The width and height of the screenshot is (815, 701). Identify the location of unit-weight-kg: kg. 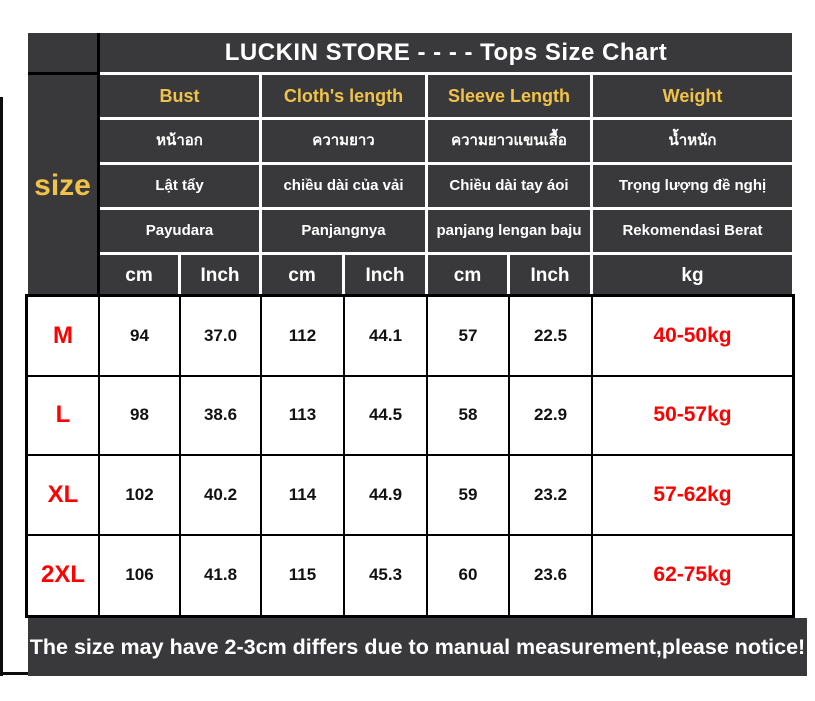
(692, 276).